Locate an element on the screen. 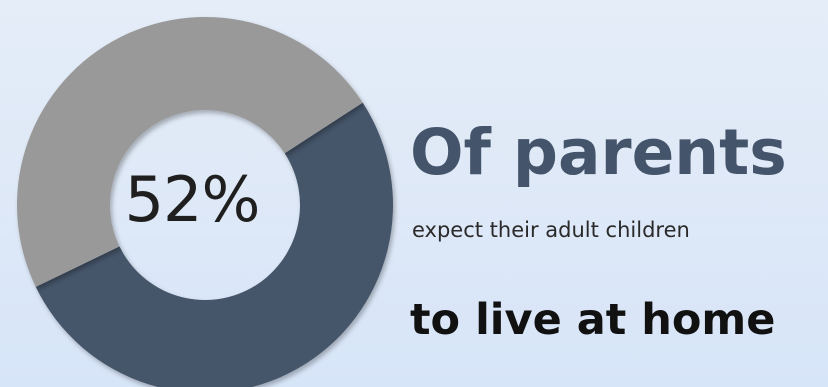  subline: expect their adult children is located at coordinates (551, 230).